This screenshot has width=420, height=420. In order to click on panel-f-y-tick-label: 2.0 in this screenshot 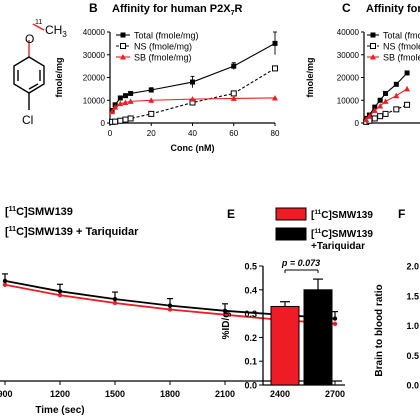, I will do `click(412, 267)`.